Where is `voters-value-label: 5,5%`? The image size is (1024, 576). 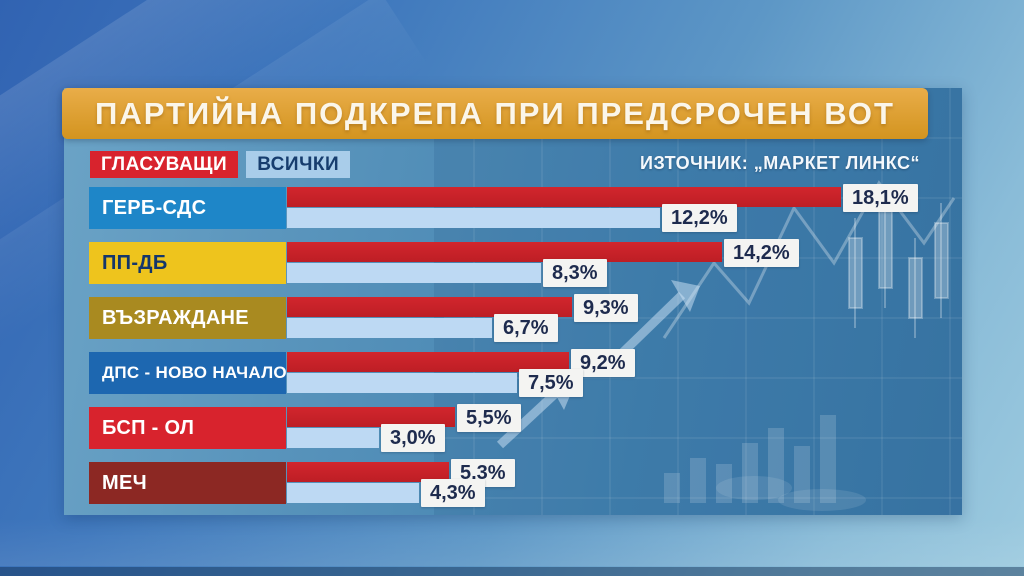
voters-value-label: 5,5% is located at coordinates (489, 418).